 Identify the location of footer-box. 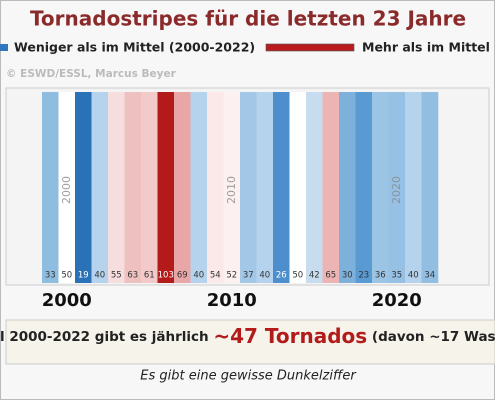
(250, 342).